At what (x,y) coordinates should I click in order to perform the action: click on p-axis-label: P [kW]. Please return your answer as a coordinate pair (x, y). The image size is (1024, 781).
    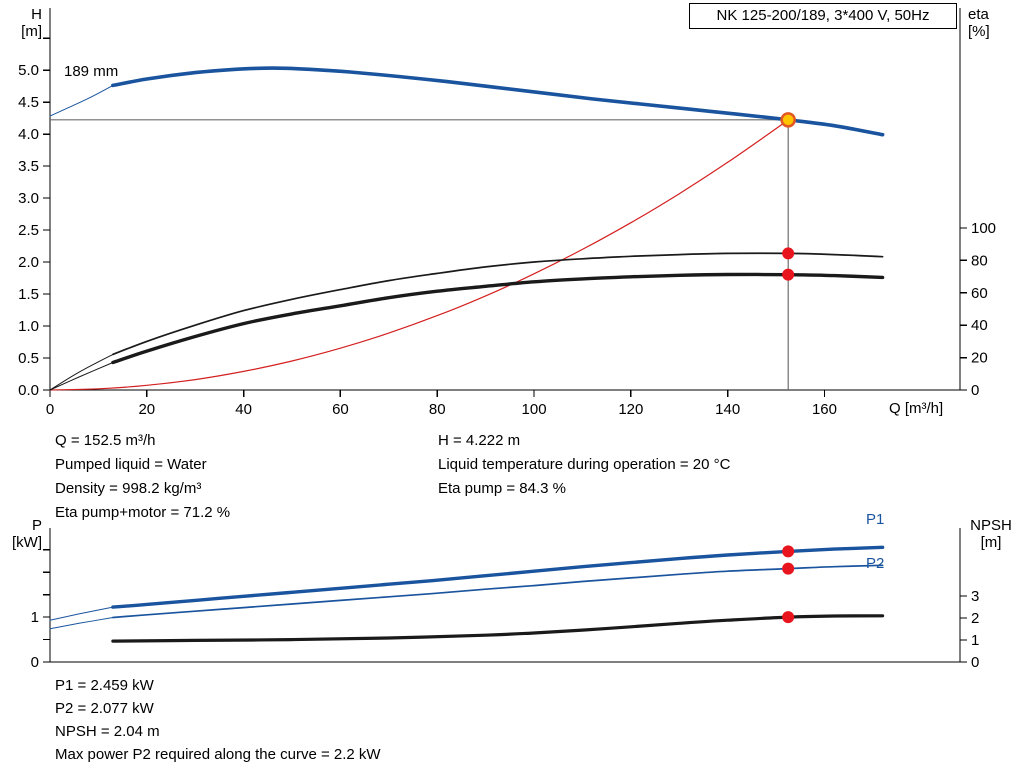
    Looking at the image, I should click on (22, 534).